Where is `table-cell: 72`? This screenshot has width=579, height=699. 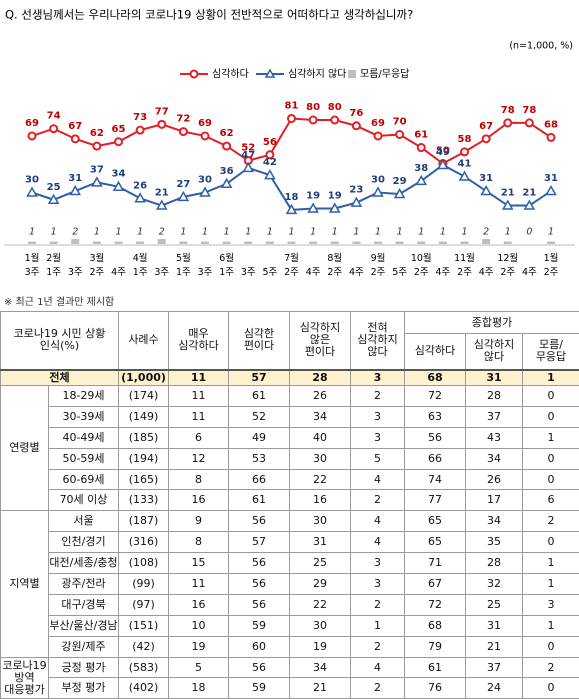 table-cell: 72 is located at coordinates (435, 396).